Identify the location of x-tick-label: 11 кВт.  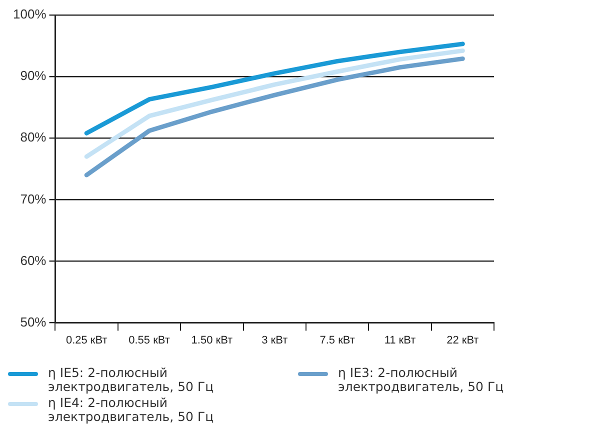
(400, 340).